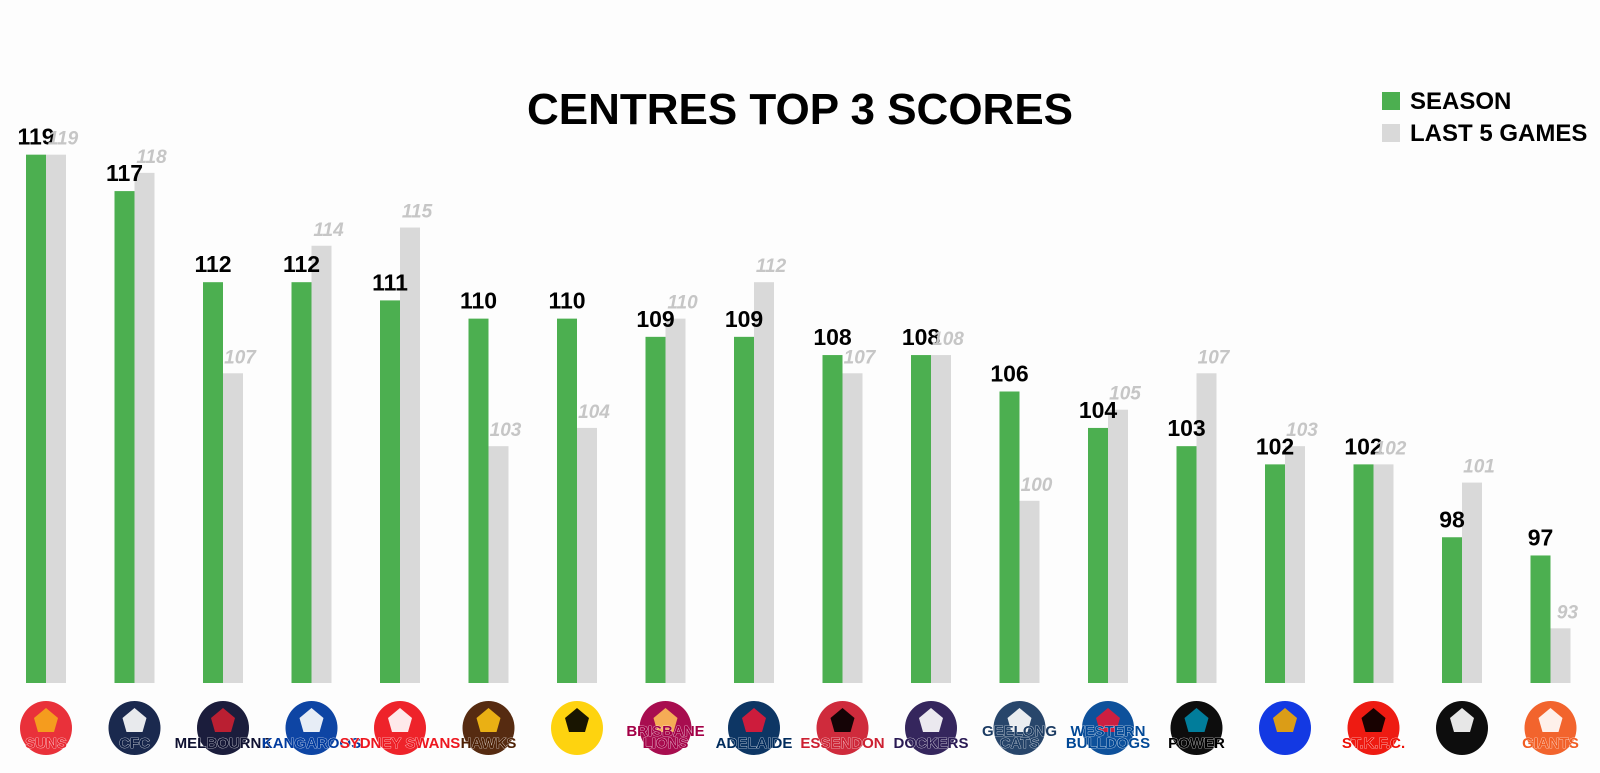  Describe the element at coordinates (577, 720) in the screenshot. I see `tigers-logo-emblem` at that location.